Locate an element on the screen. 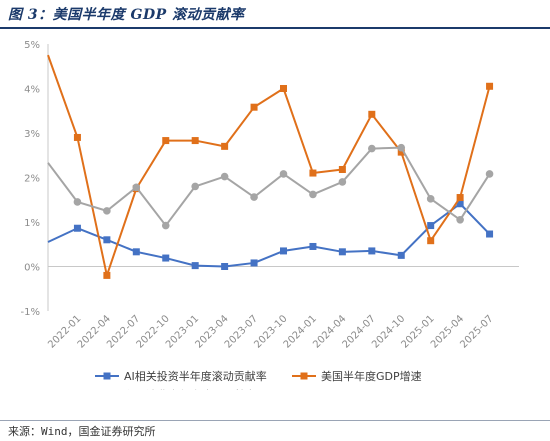  legend-label: 私人消费半年度滚动贡献率 is located at coordinates (190, 389).